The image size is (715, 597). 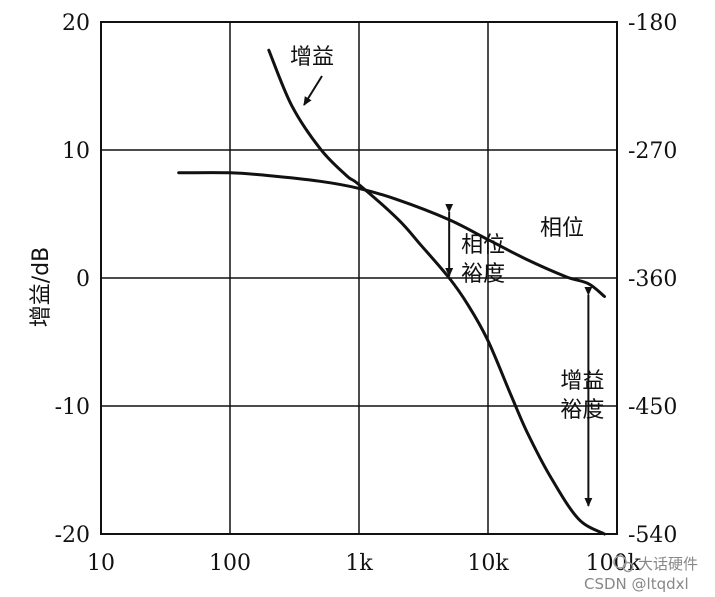 What do you see at coordinates (562, 228) in the screenshot?
I see `phase-label: 相位` at bounding box center [562, 228].